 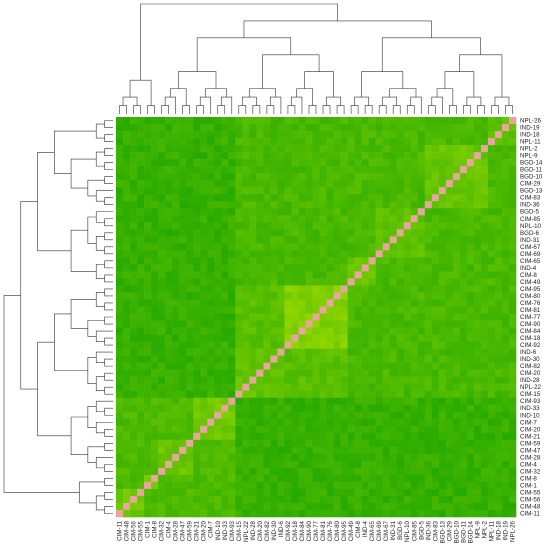 What do you see at coordinates (530, 303) in the screenshot?
I see `row-tick-label: CIM-76` at bounding box center [530, 303].